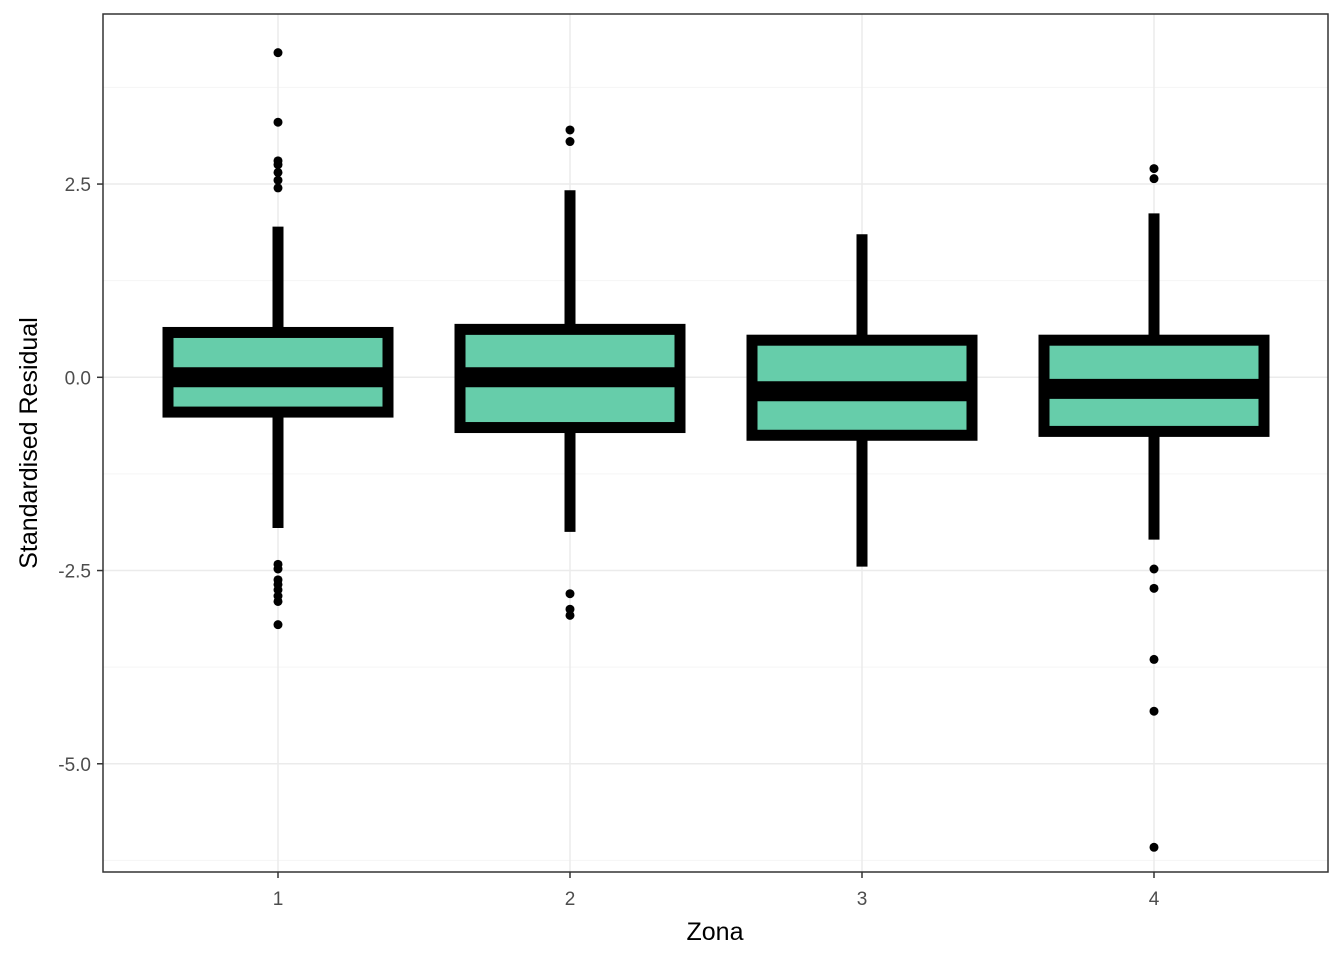  What do you see at coordinates (570, 899) in the screenshot?
I see `x-tick-label: 2` at bounding box center [570, 899].